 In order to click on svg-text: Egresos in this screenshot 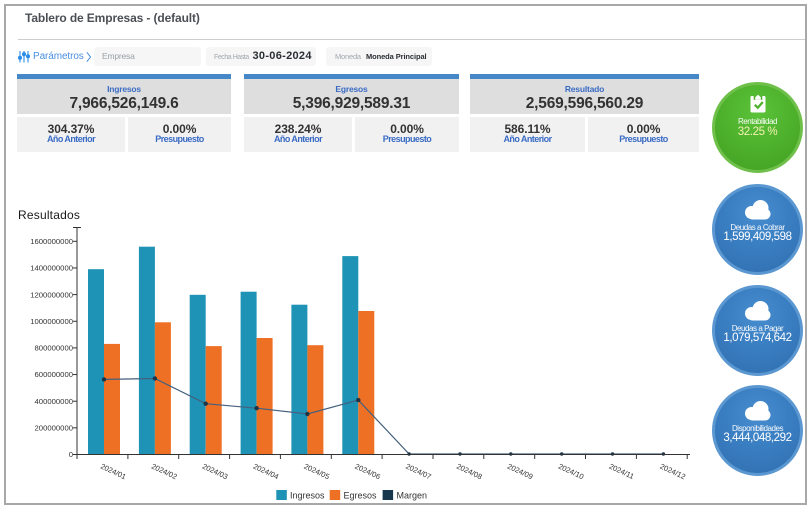, I will do `click(361, 496)`.